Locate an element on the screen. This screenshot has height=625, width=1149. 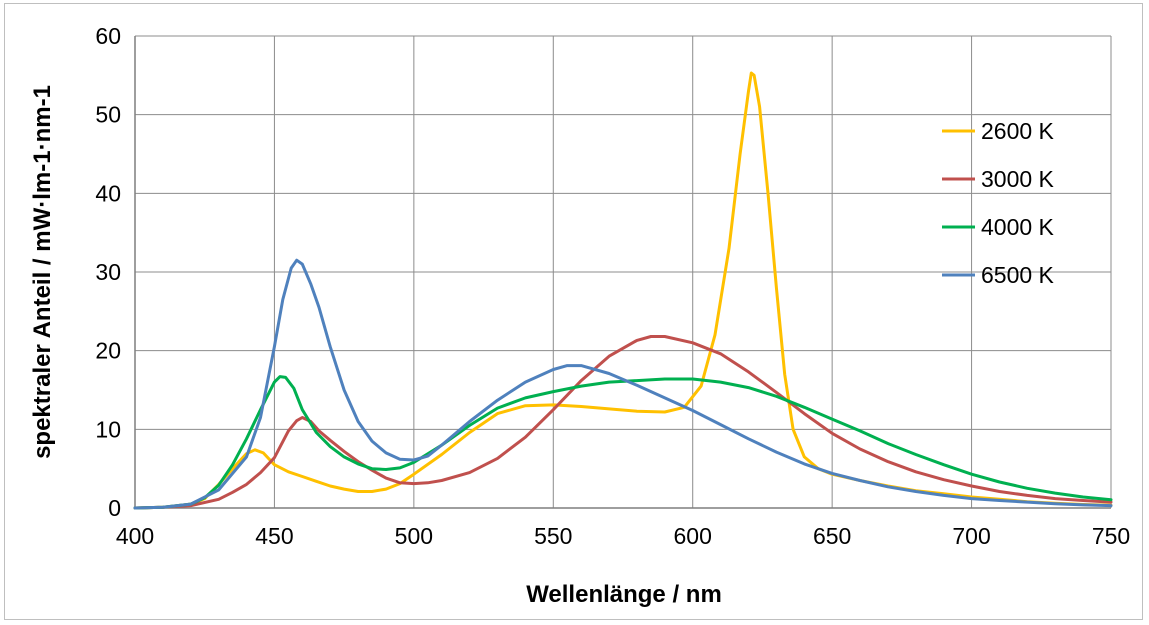
y-tick-label: 20 is located at coordinates (108, 351).